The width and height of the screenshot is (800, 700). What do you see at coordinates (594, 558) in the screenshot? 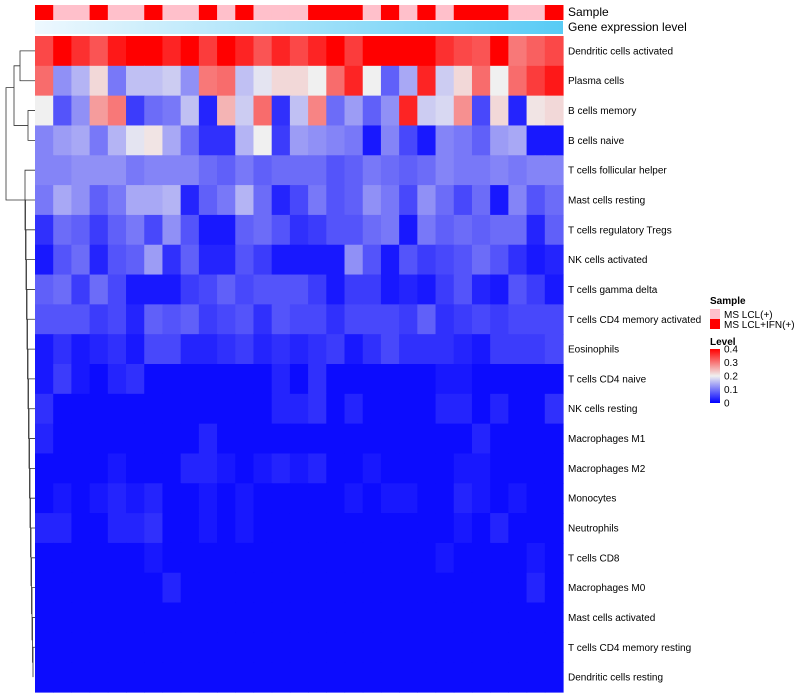
I see `row-label: T cells CD8` at bounding box center [594, 558].